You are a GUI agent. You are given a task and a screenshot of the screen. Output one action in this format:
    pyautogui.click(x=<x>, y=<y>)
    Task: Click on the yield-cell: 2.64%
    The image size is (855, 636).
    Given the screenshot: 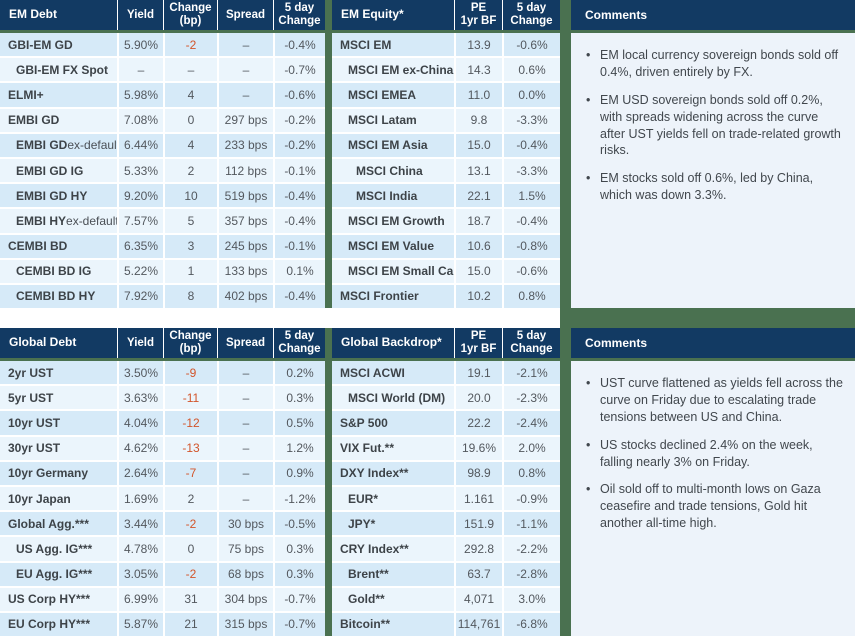 What is the action you would take?
    pyautogui.click(x=140, y=473)
    